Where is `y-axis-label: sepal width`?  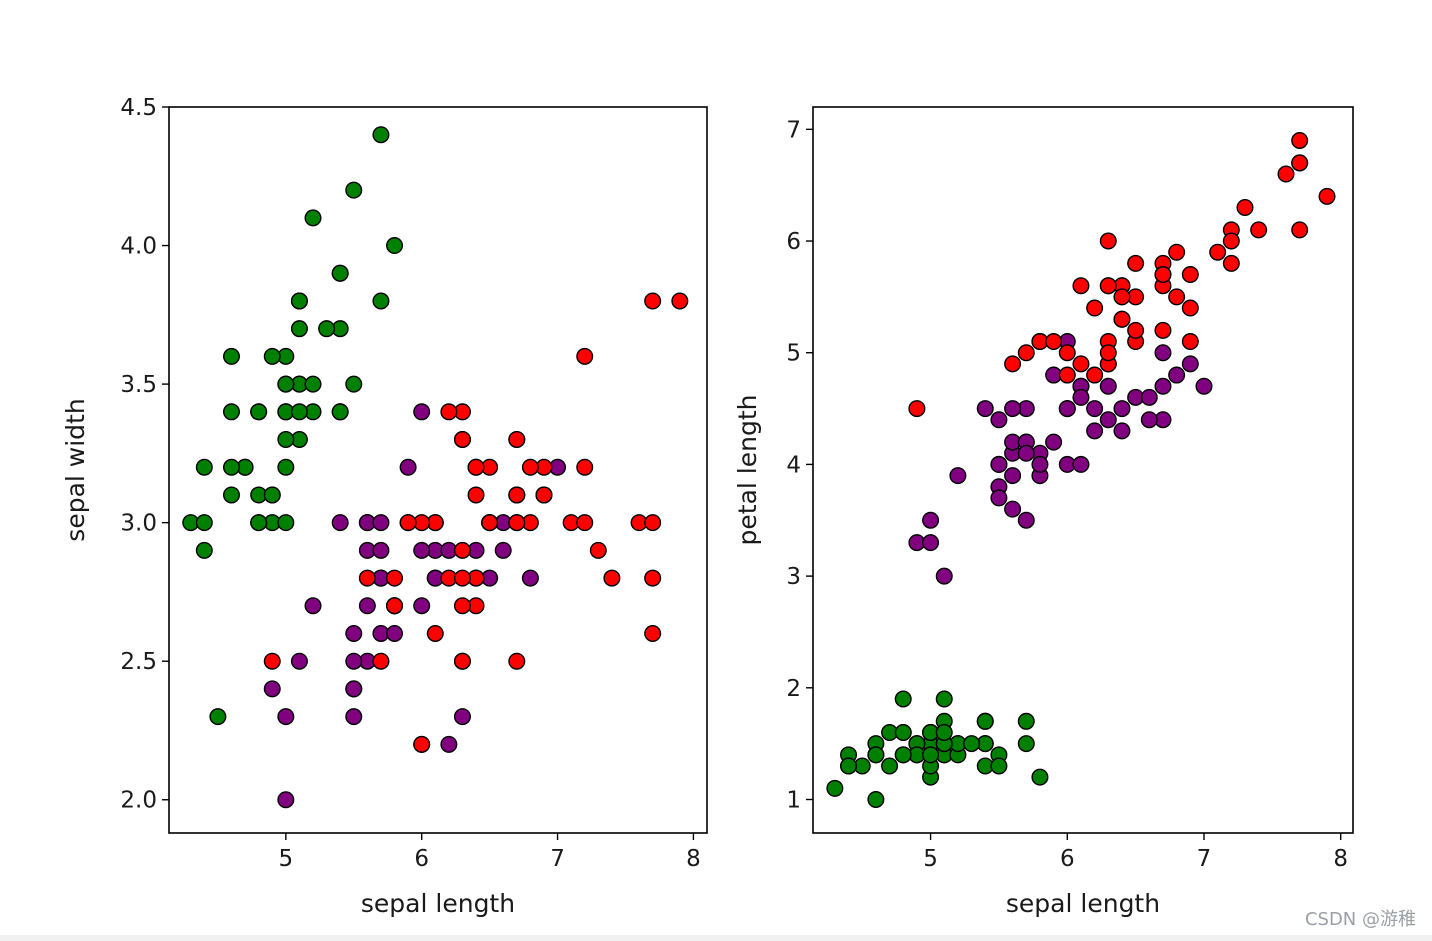
y-axis-label: sepal width is located at coordinates (75, 469).